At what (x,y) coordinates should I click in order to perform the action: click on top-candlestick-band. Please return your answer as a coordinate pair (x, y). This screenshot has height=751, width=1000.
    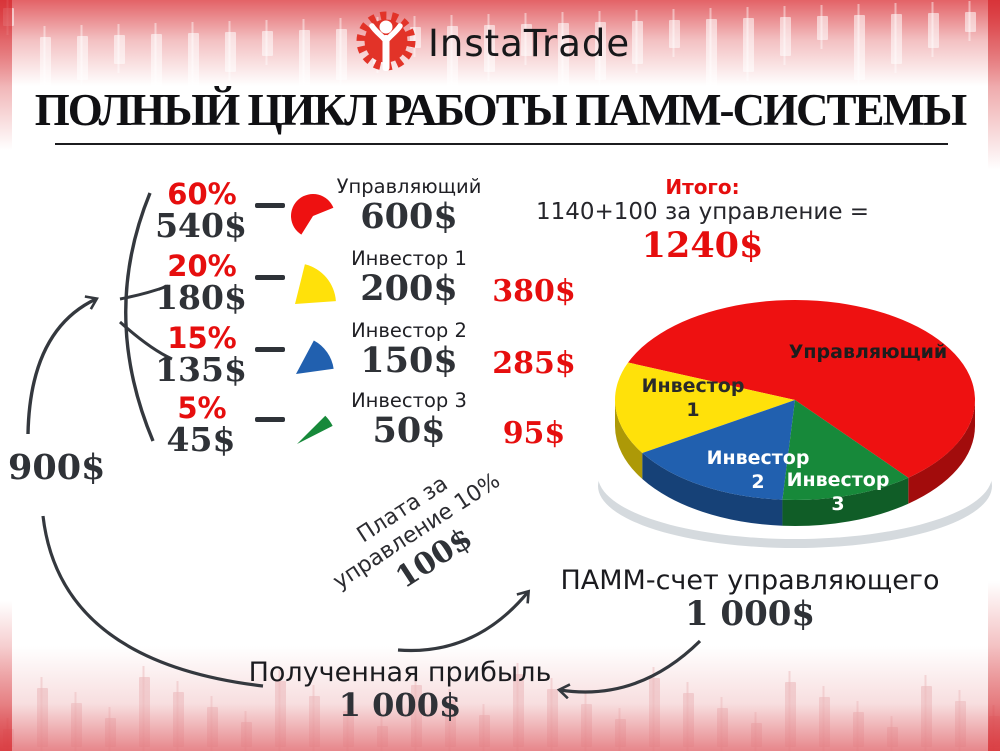
    Looking at the image, I should click on (500, 52).